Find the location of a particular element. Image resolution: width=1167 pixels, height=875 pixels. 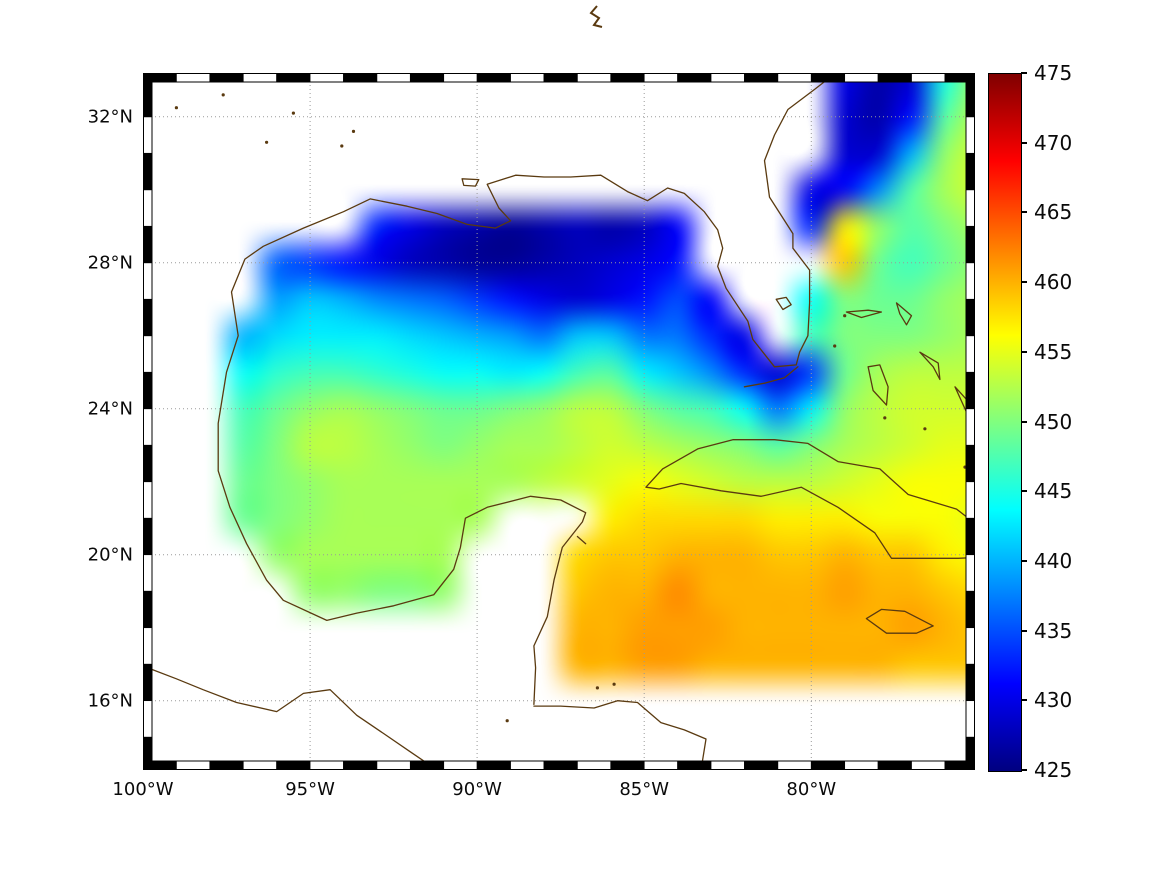

coastline-jamaica is located at coordinates (899, 621).